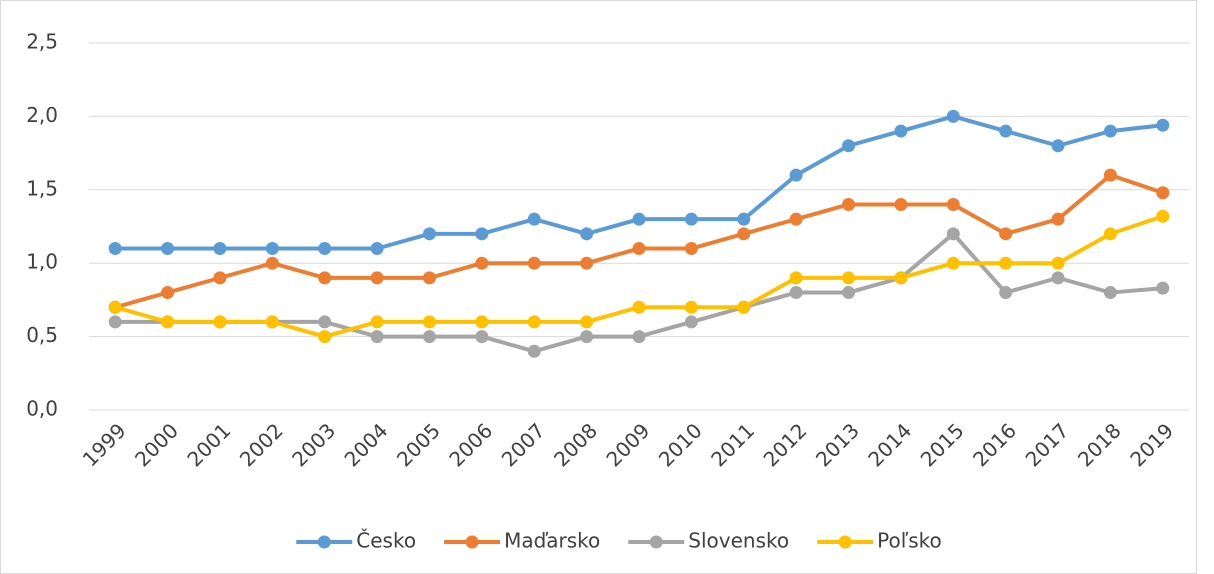  What do you see at coordinates (42, 409) in the screenshot?
I see `y-tick-label: 0,0` at bounding box center [42, 409].